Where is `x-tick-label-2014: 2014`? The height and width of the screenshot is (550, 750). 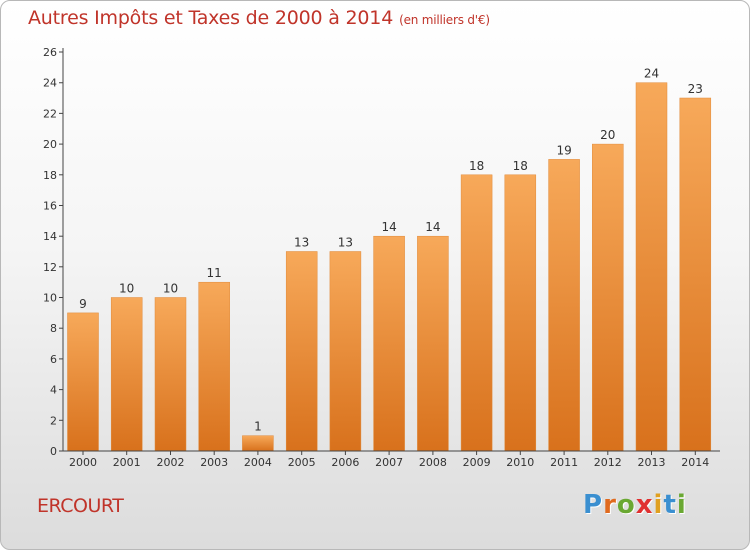
x-tick-label-2014: 2014 is located at coordinates (695, 462).